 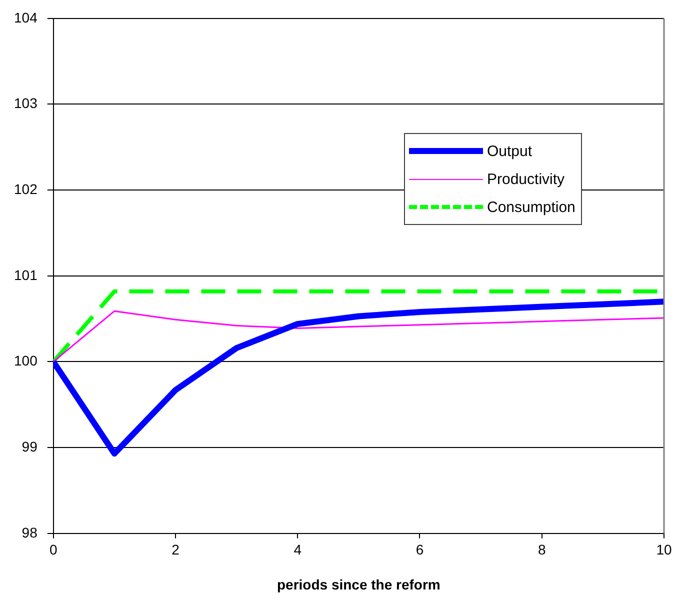 What do you see at coordinates (176, 550) in the screenshot?
I see `x-tick-label: 2` at bounding box center [176, 550].